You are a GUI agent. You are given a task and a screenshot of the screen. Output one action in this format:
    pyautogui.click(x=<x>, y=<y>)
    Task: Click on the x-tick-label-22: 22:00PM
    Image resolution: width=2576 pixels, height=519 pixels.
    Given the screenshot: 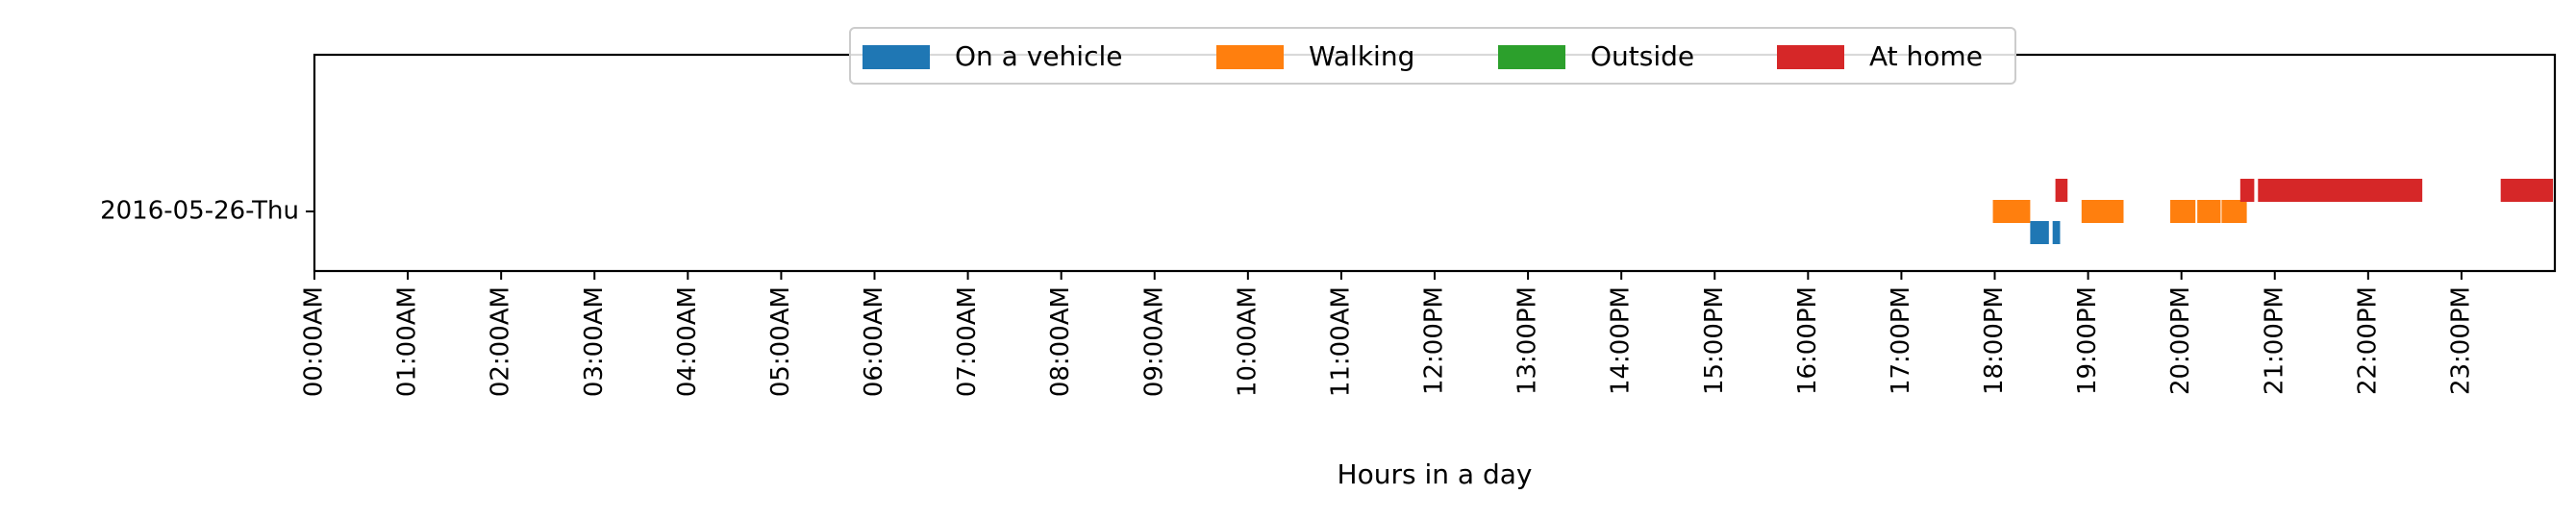 What is the action you would take?
    pyautogui.click(x=2367, y=340)
    